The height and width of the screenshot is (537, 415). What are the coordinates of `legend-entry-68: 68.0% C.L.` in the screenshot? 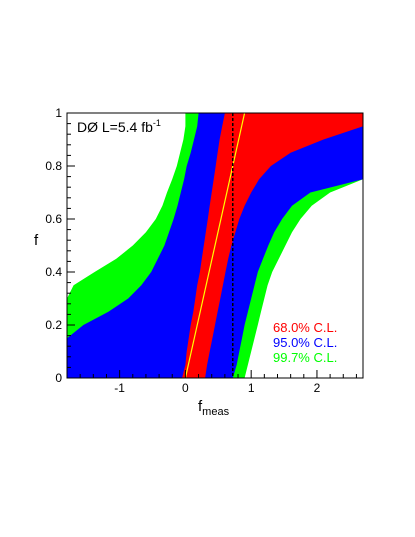 It's located at (305, 327).